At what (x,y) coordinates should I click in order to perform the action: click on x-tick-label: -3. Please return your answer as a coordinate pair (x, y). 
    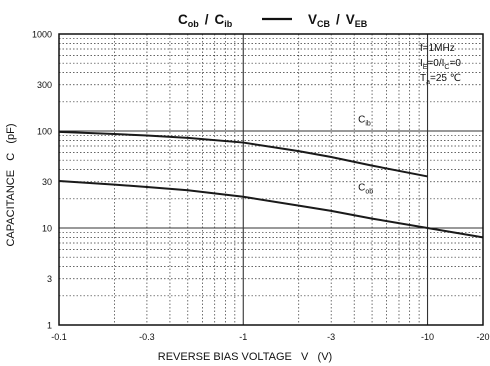
    Looking at the image, I should click on (331, 337).